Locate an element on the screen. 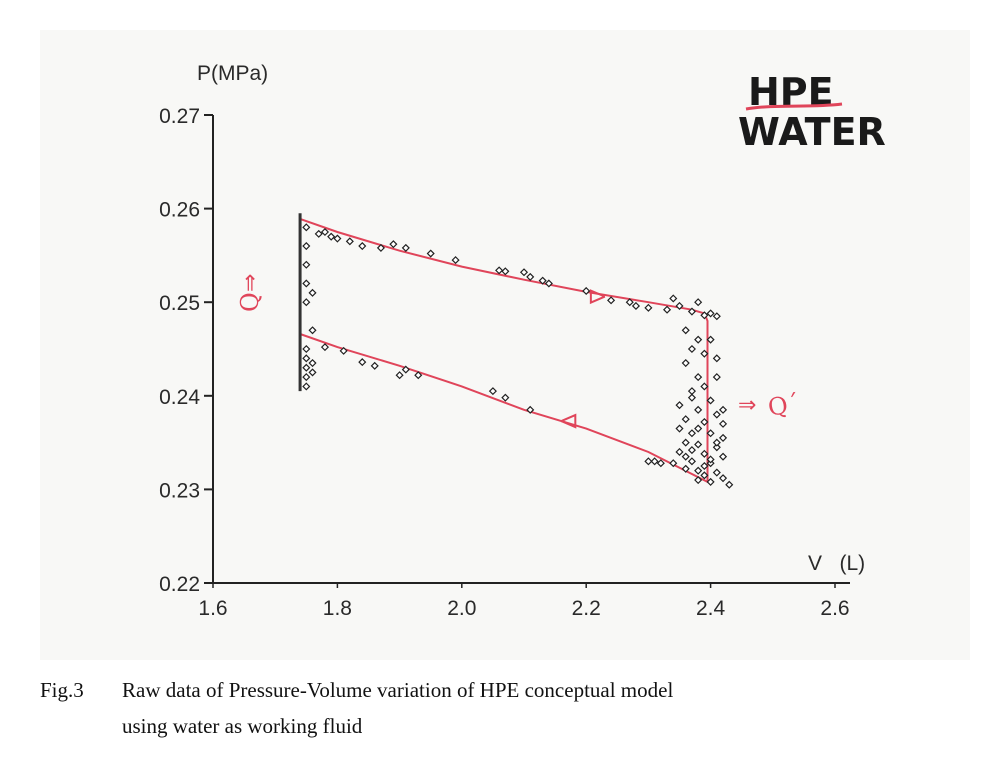 The width and height of the screenshot is (1000, 761). caption-line-2: using water as working fluid is located at coordinates (500, 726).